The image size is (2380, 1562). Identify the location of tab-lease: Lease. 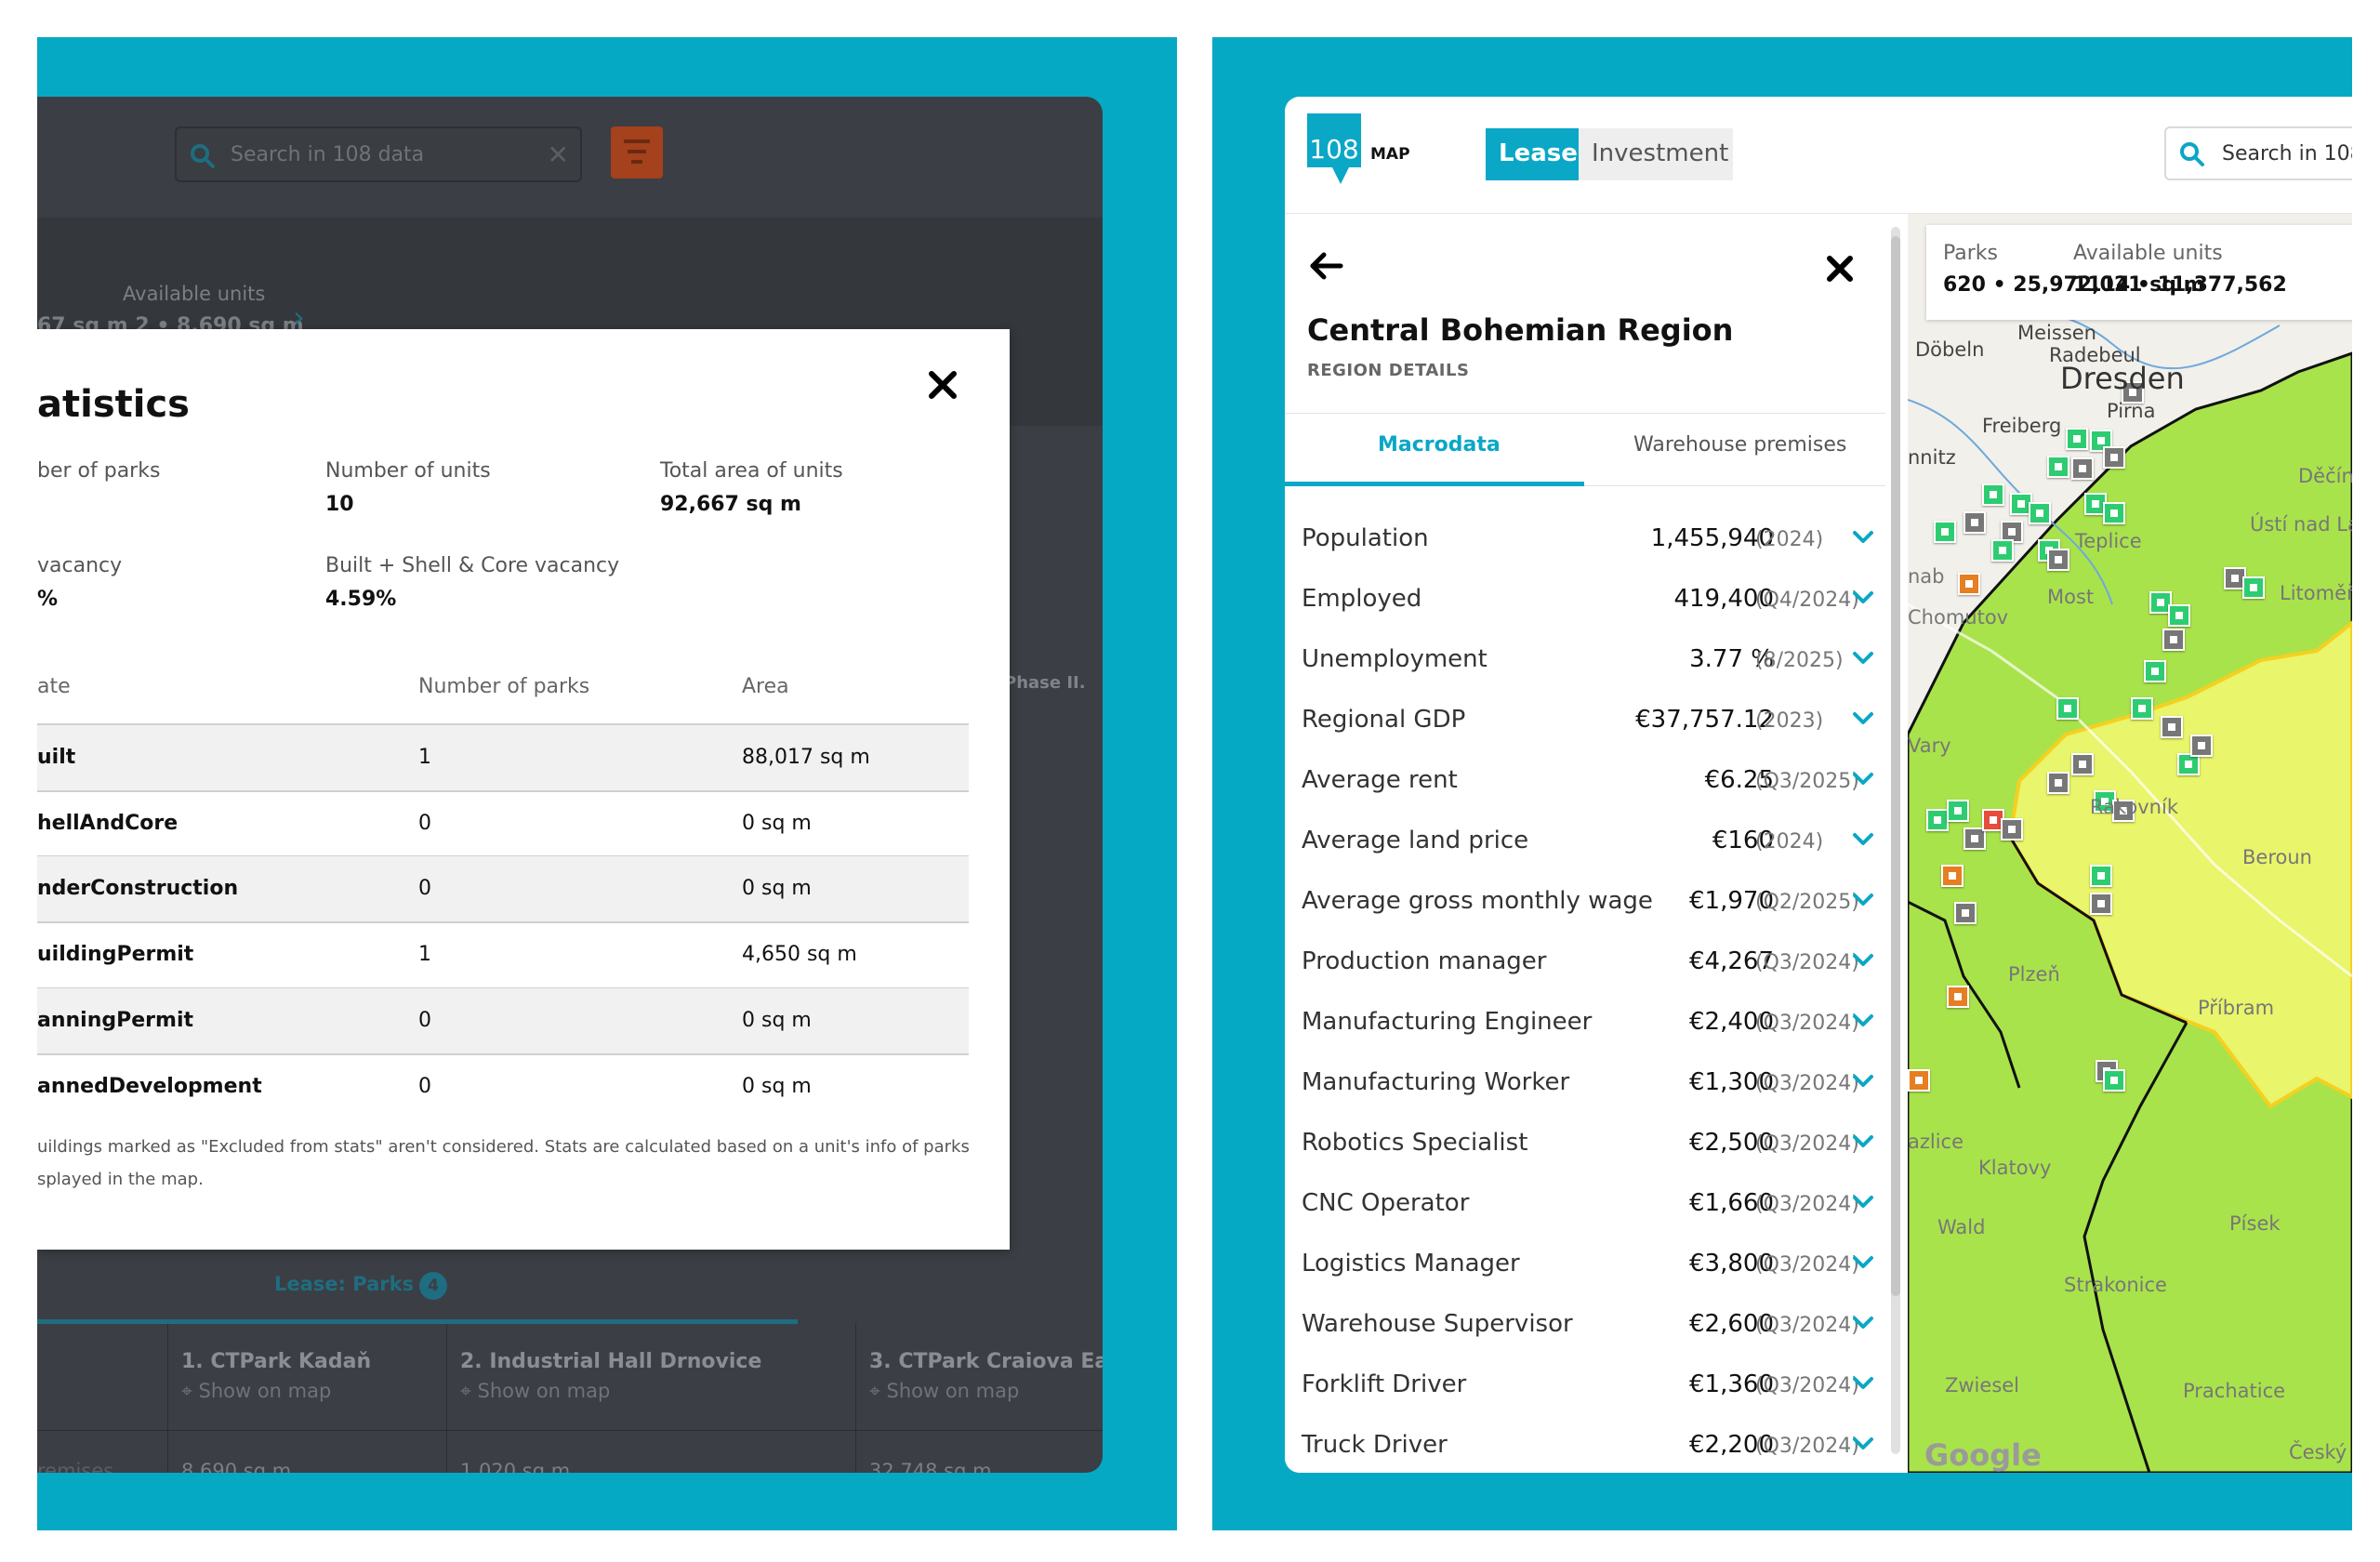
(1532, 154).